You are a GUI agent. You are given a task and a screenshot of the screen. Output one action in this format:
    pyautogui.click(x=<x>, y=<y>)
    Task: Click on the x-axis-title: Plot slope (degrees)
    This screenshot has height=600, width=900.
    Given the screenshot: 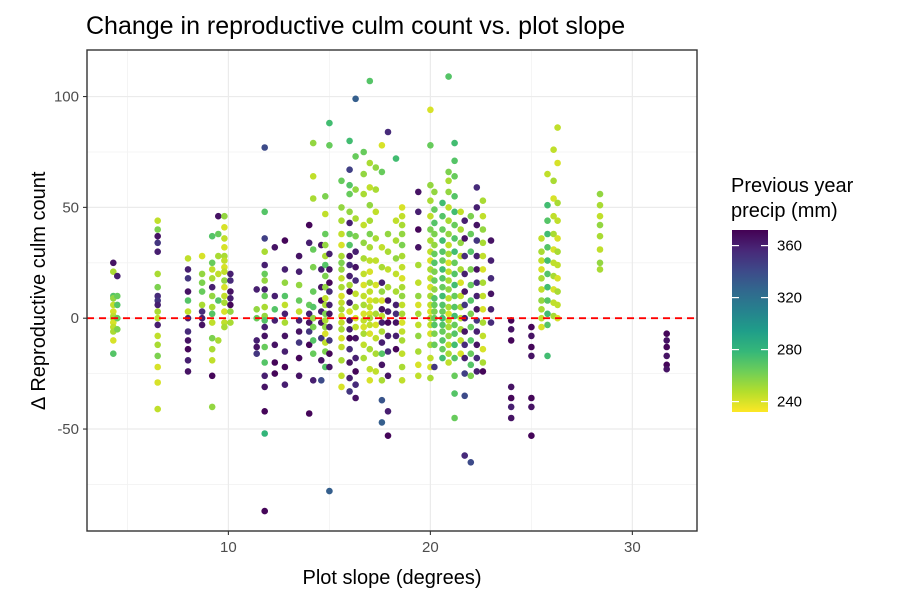 What is the action you would take?
    pyautogui.click(x=392, y=578)
    